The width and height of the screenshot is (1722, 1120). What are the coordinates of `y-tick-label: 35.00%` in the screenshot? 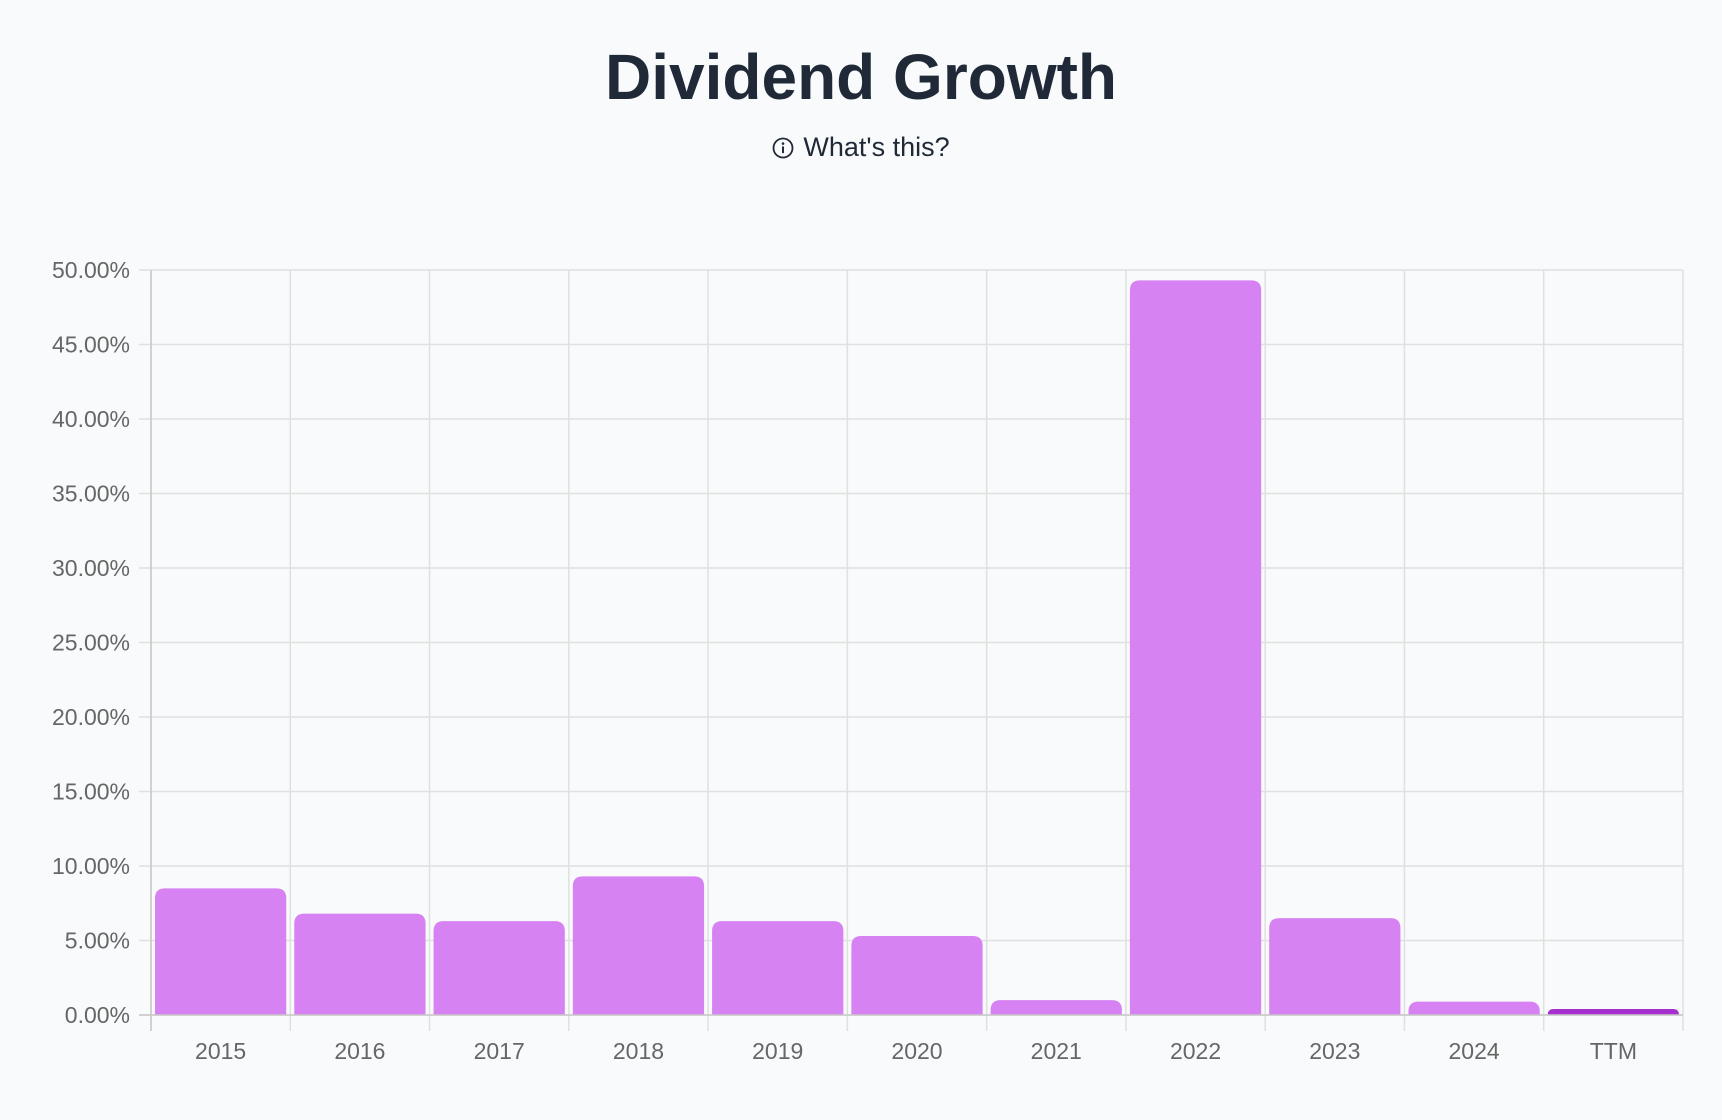 It's located at (91, 494).